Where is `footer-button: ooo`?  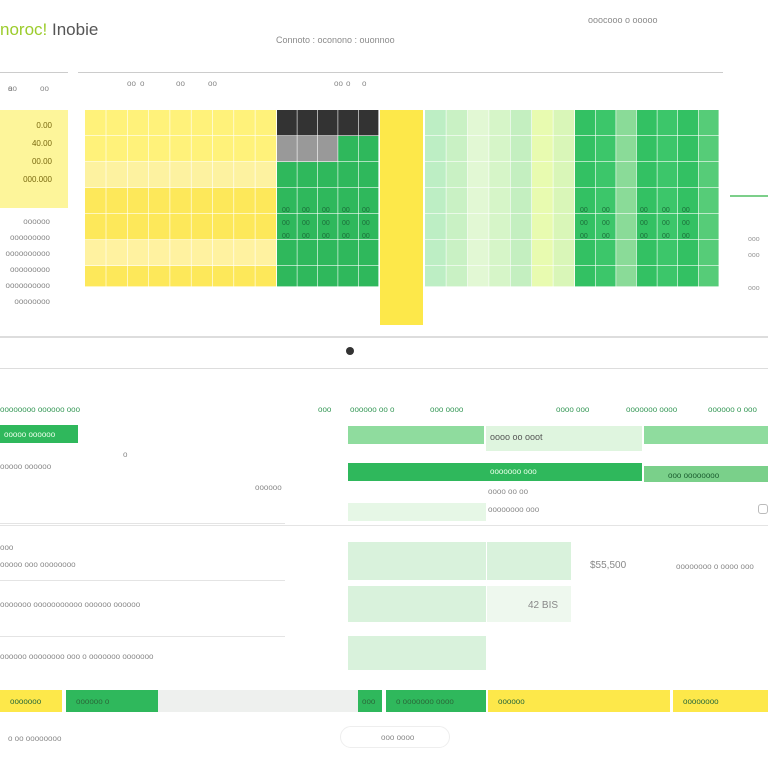
footer-button: ooo is located at coordinates (370, 701).